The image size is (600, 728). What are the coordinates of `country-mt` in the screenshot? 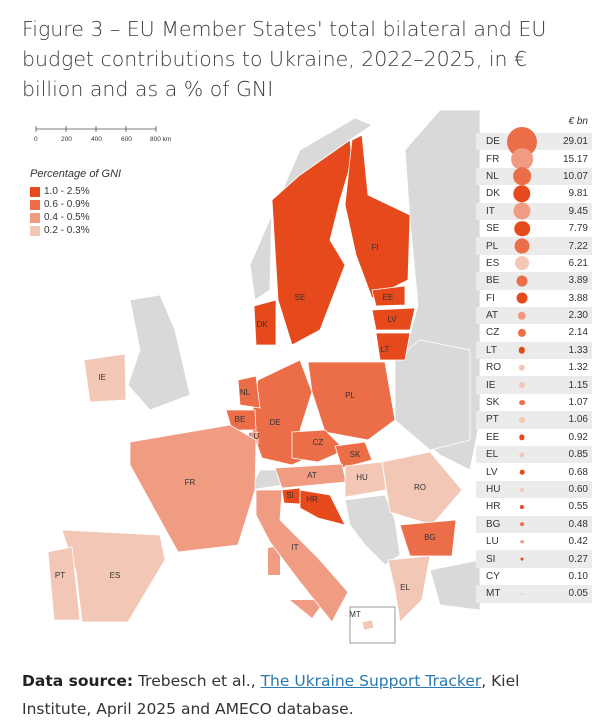 It's located at (368, 625).